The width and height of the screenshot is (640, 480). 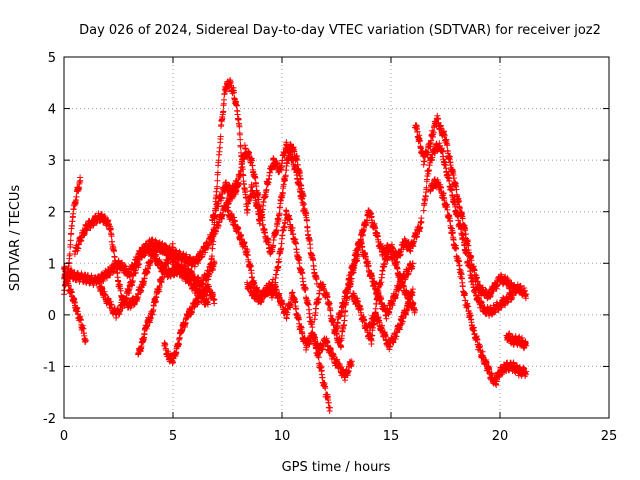 What do you see at coordinates (609, 436) in the screenshot?
I see `x-tick-label: 25` at bounding box center [609, 436].